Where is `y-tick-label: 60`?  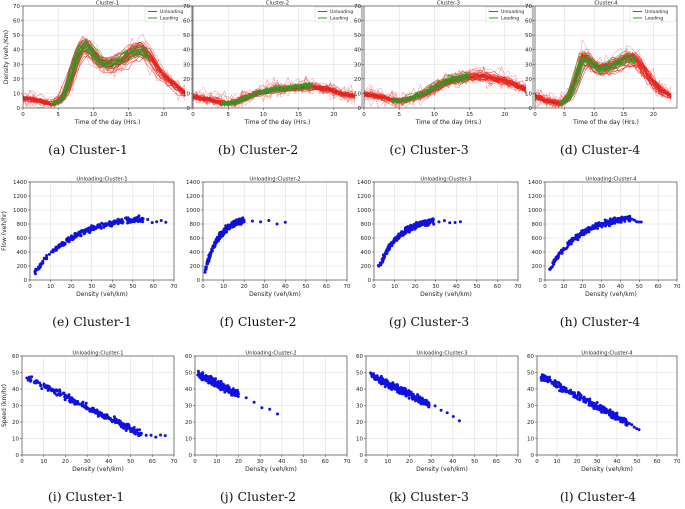 y-tick-label: 60 is located at coordinates (359, 357).